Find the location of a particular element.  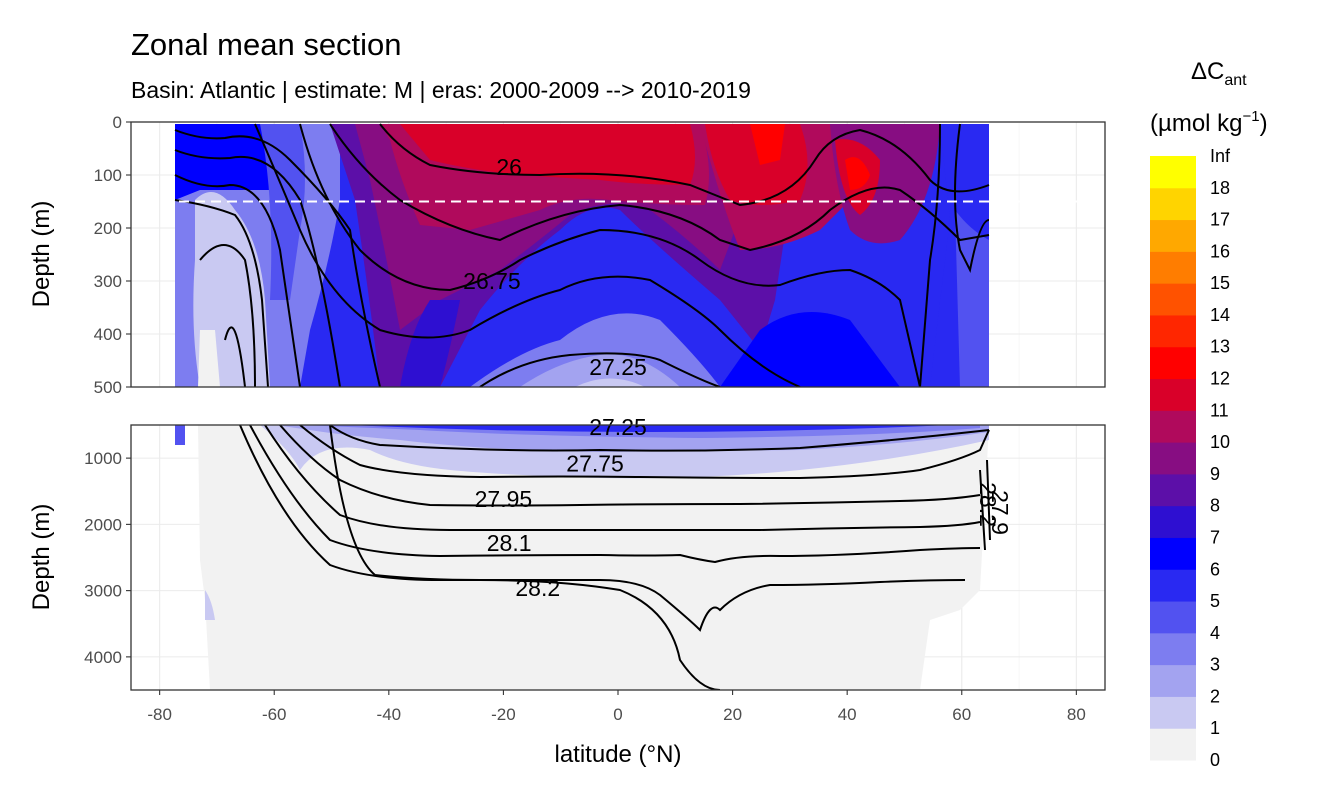

isopycnal-label: 26 is located at coordinates (509, 167).